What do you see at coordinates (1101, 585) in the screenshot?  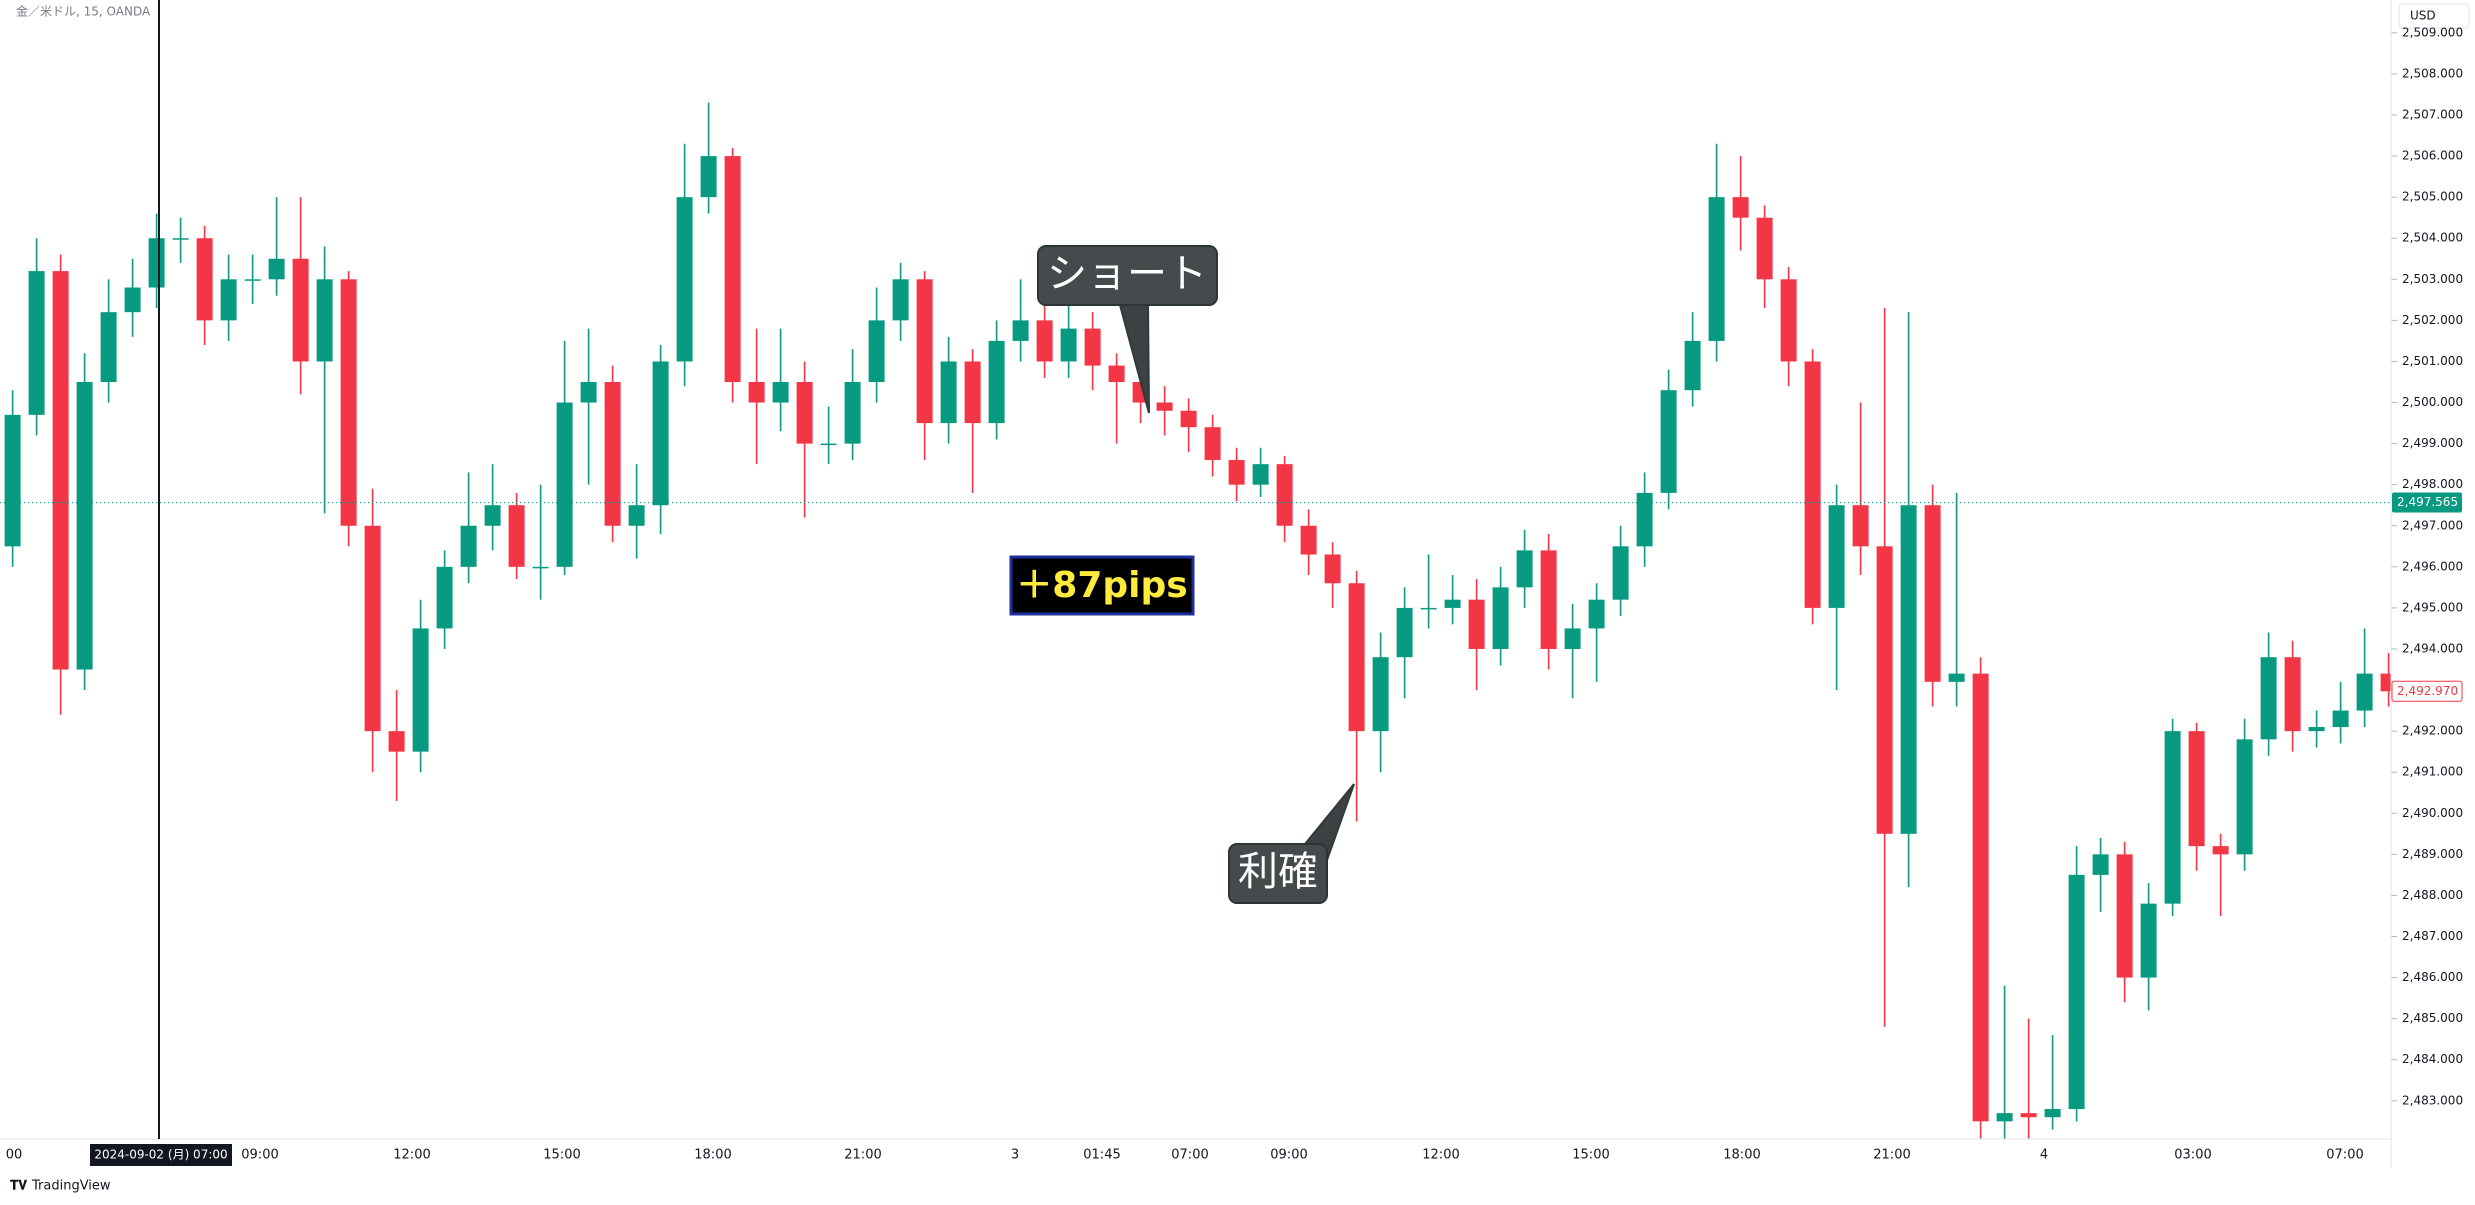 I see `annotation-text: ＋87pips` at bounding box center [1101, 585].